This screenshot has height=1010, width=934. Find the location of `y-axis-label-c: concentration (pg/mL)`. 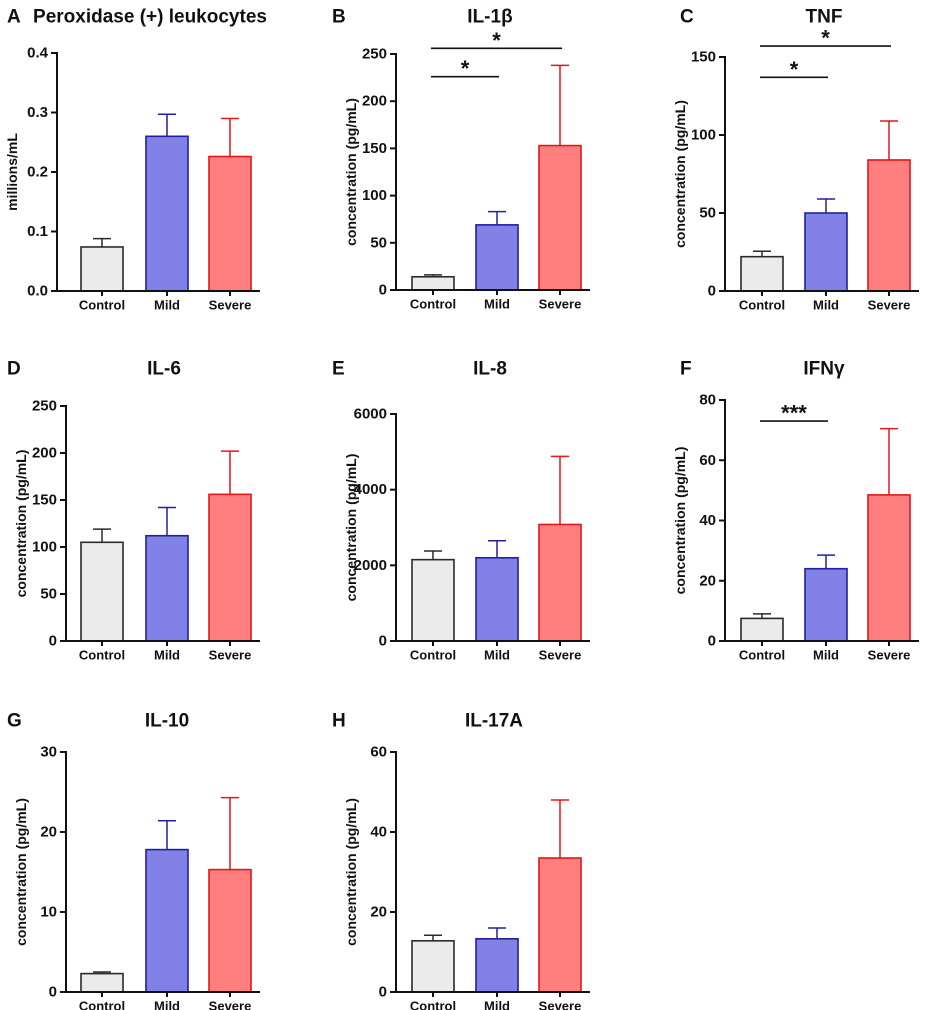

y-axis-label-c: concentration (pg/mL) is located at coordinates (680, 174).